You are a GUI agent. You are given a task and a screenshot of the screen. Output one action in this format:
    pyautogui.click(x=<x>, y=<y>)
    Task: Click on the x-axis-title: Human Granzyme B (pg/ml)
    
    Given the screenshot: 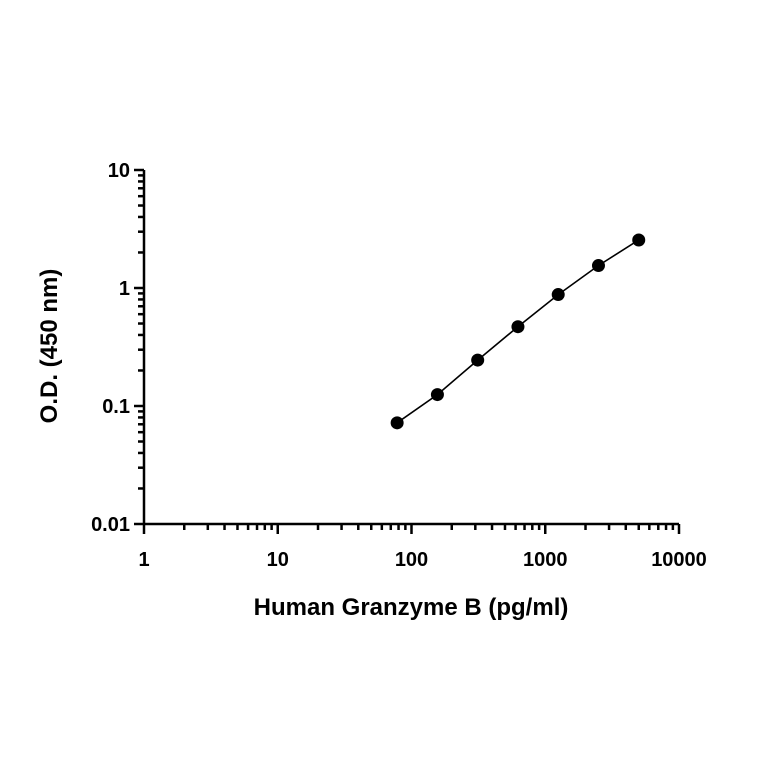 What is the action you would take?
    pyautogui.click(x=411, y=607)
    